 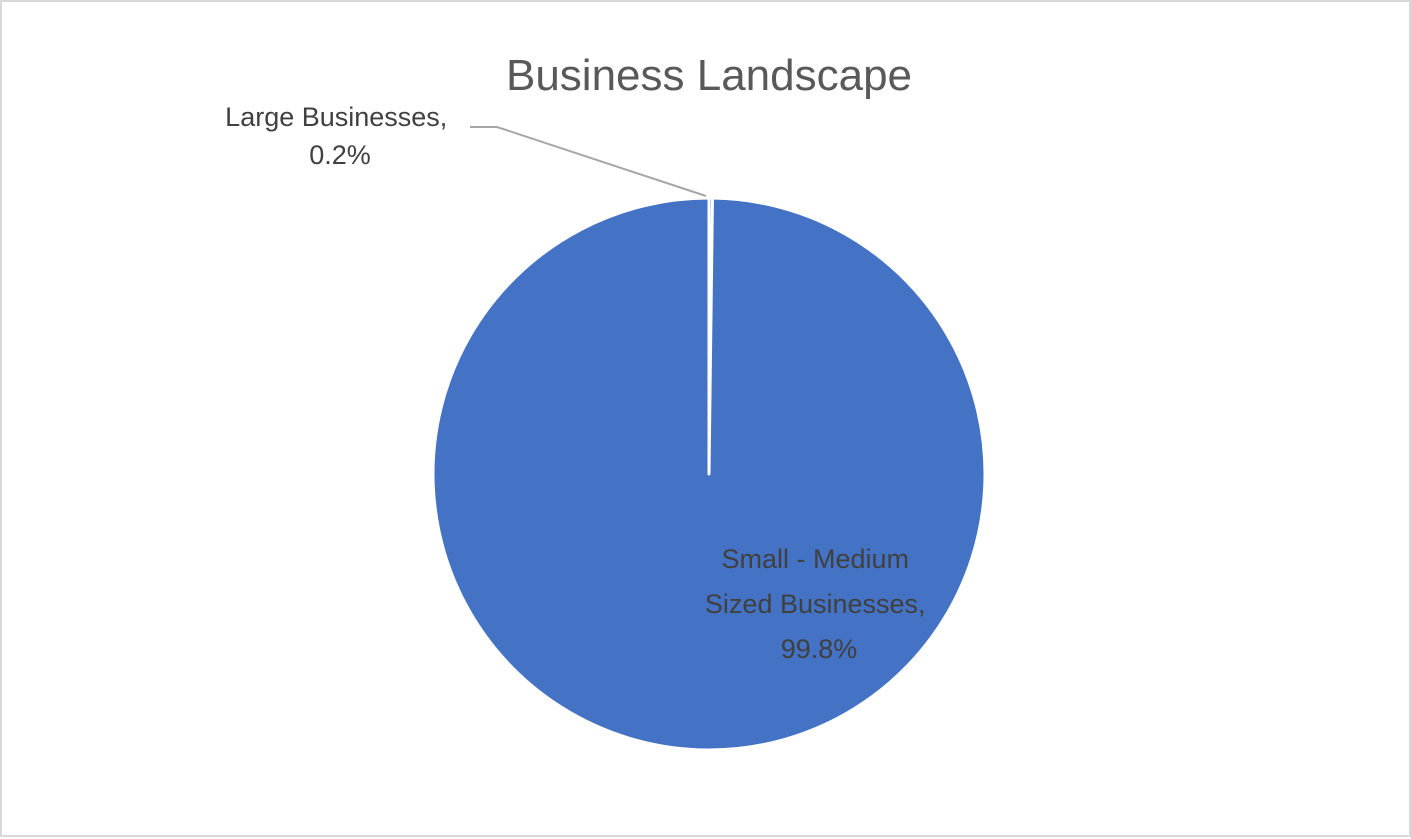 I want to click on data-label-small-medium-businesses-line-3: 99.8%, so click(x=819, y=649).